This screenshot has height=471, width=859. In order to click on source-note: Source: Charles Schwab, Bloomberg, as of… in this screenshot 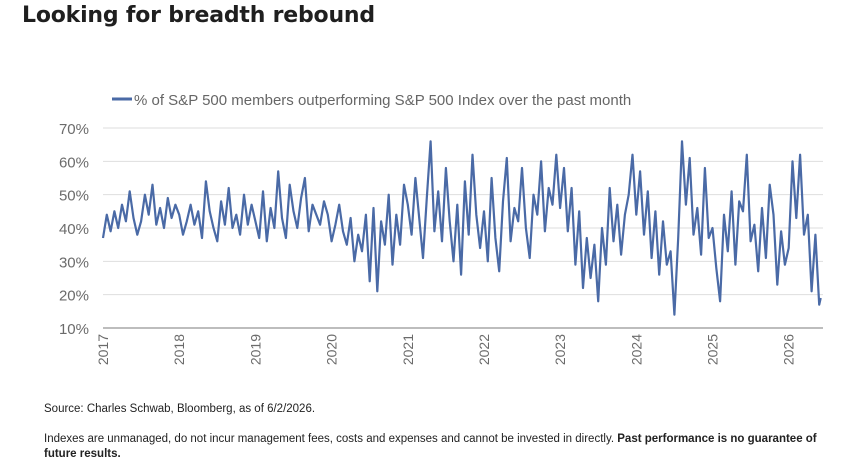, I will do `click(180, 409)`.